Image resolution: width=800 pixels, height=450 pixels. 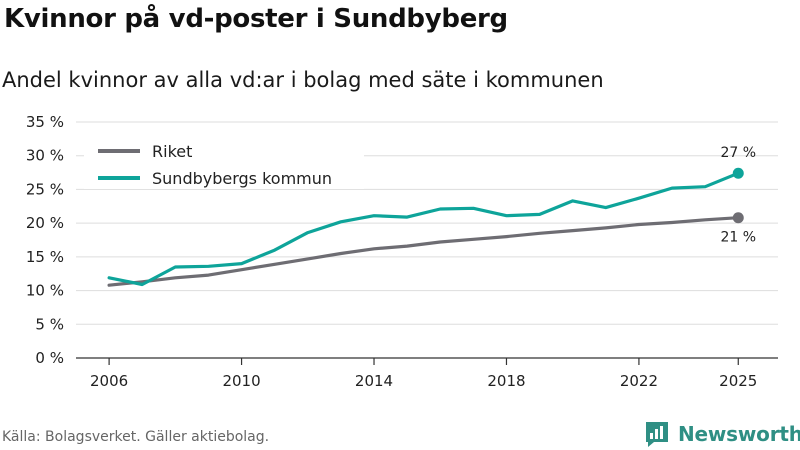 What do you see at coordinates (739, 434) in the screenshot?
I see `brand-name: Newsworthy` at bounding box center [739, 434].